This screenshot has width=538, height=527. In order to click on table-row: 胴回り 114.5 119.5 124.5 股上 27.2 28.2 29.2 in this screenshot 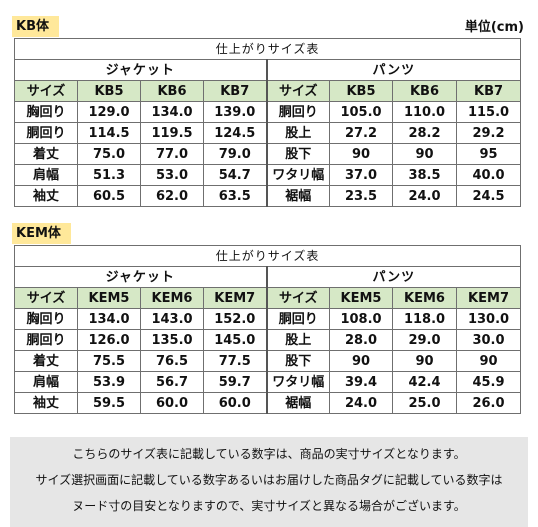, I will do `click(268, 133)`.